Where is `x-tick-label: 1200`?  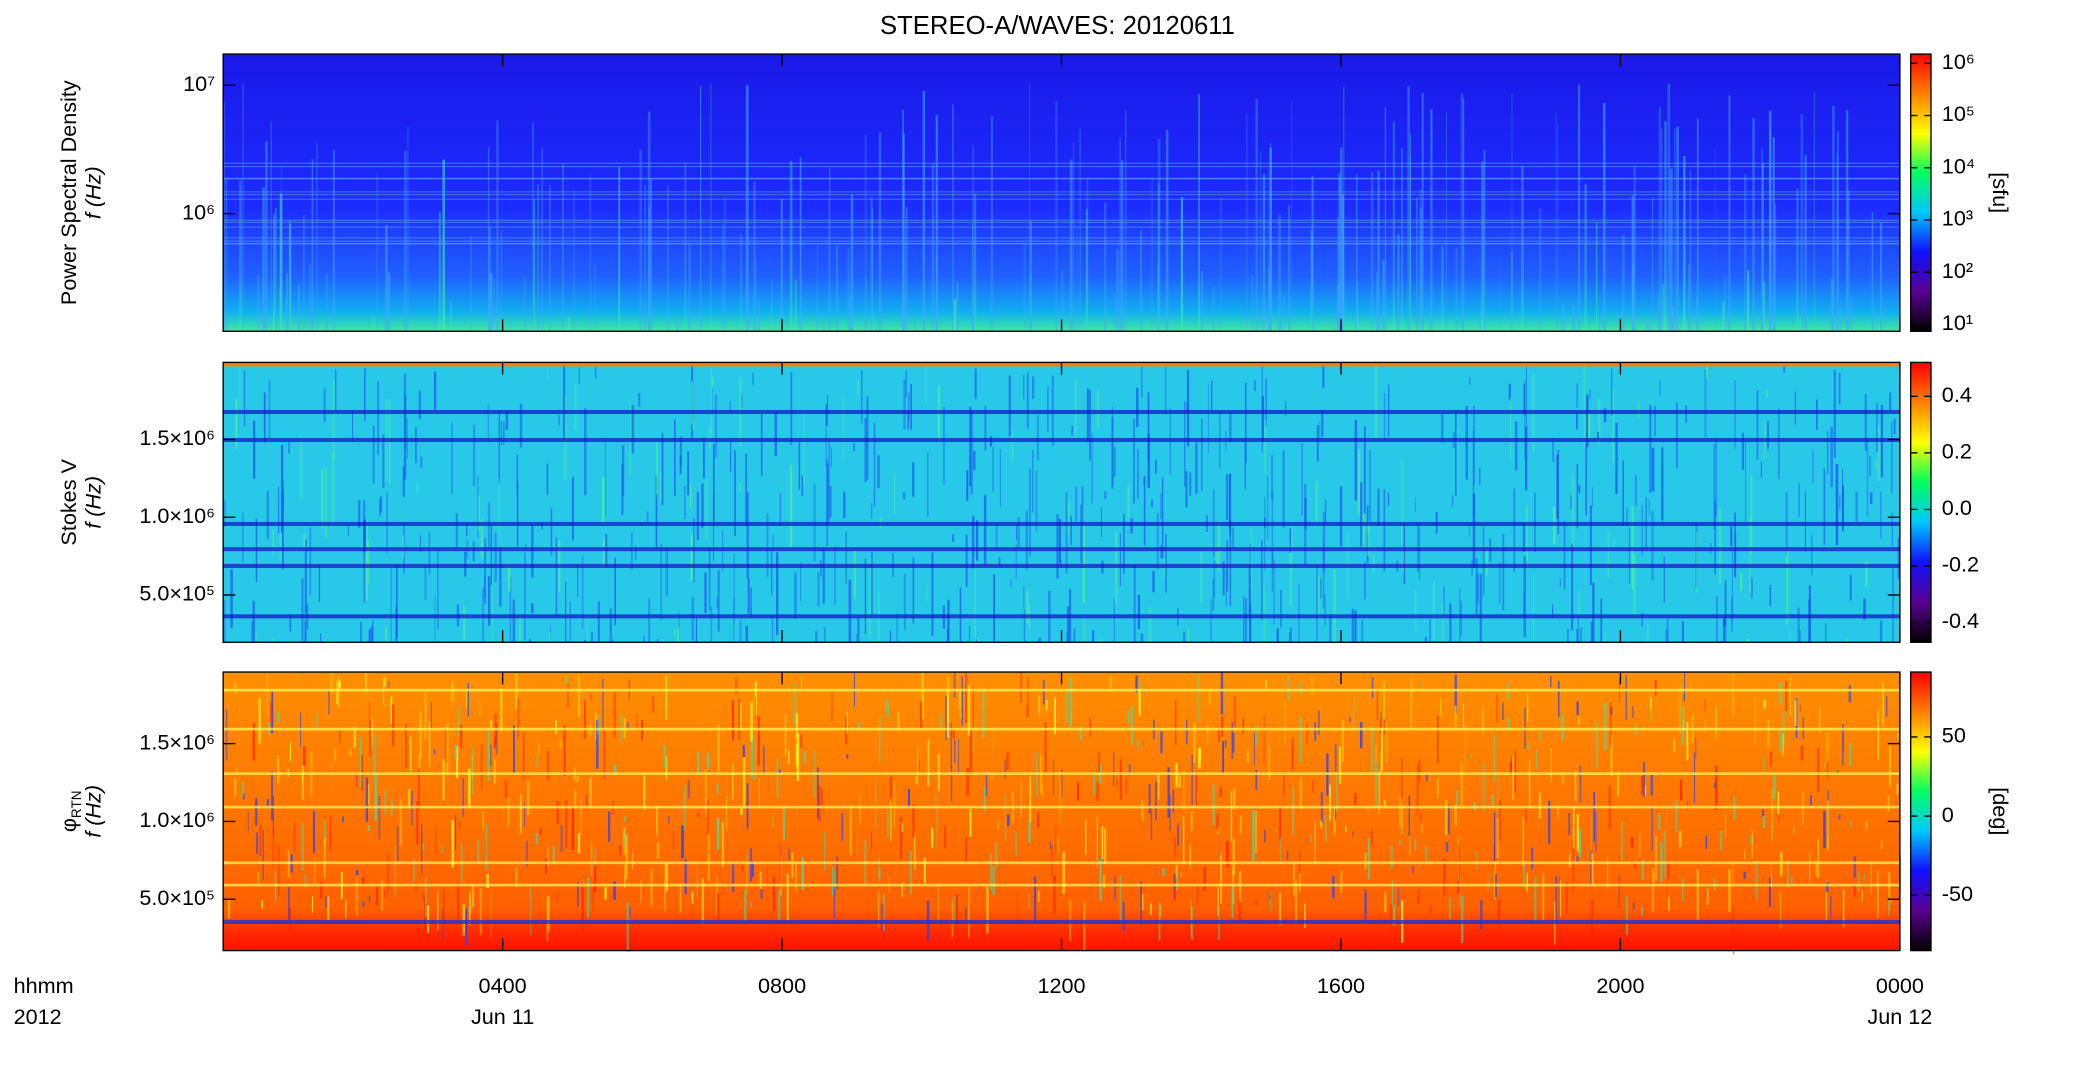 x-tick-label: 1200 is located at coordinates (1061, 985).